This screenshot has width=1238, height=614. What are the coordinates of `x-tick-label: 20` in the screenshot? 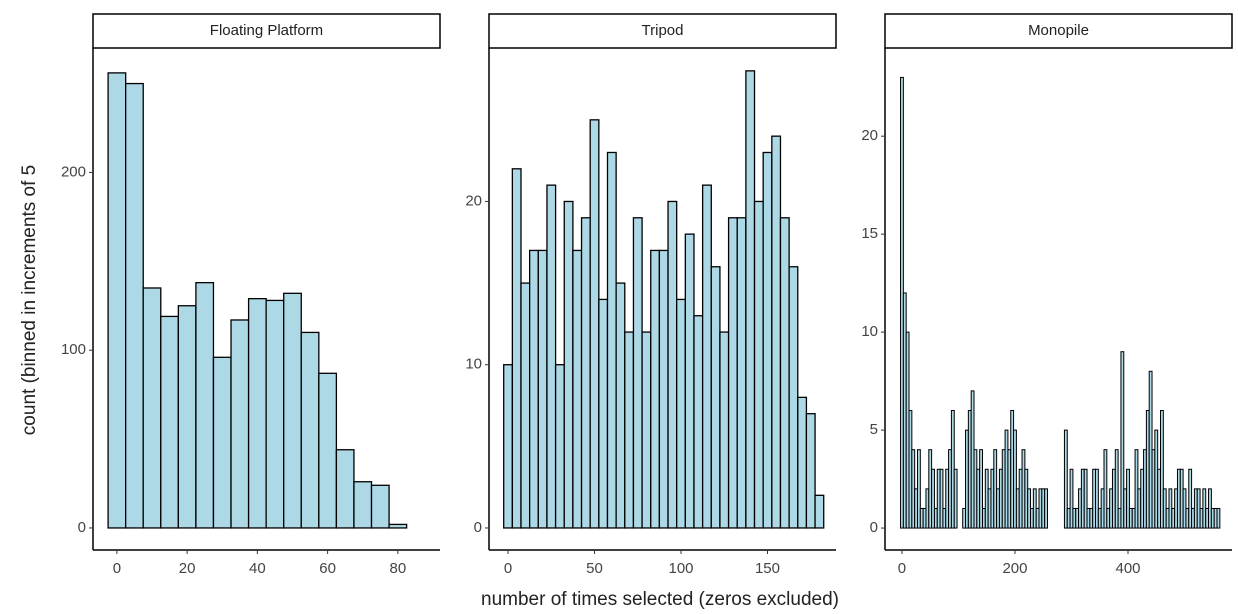 It's located at (187, 568).